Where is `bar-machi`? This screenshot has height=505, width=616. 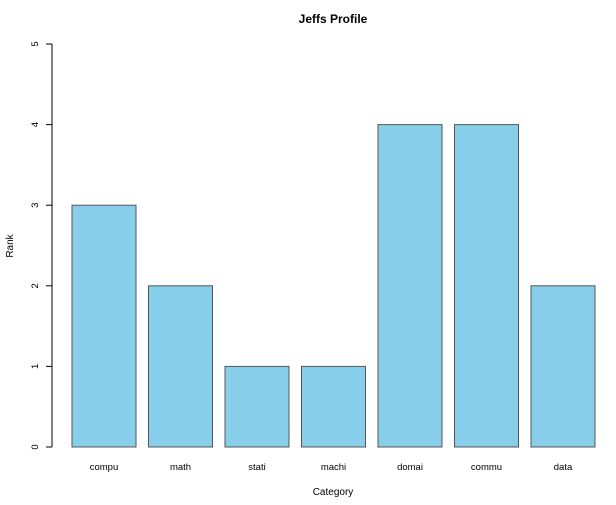
bar-machi is located at coordinates (333, 406).